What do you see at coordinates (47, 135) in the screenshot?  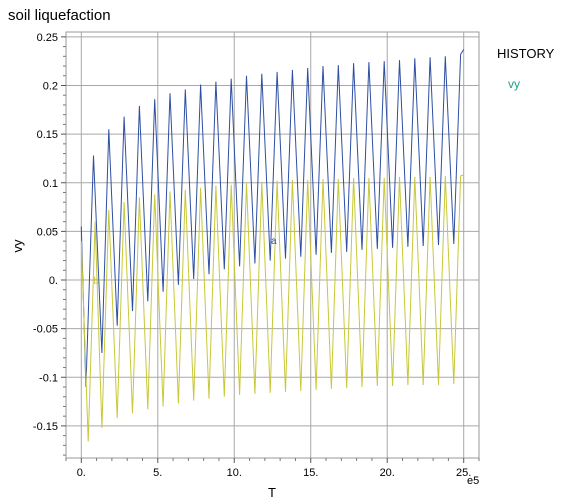 I see `y-tick-label: 0.15` at bounding box center [47, 135].